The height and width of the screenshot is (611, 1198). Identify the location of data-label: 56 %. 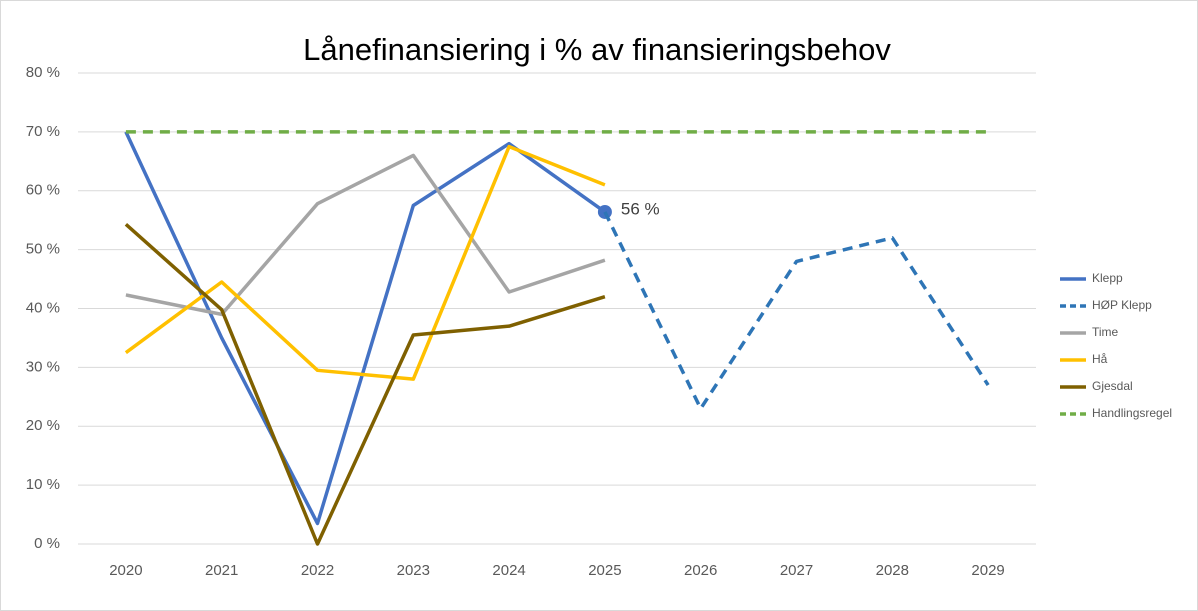
(640, 208).